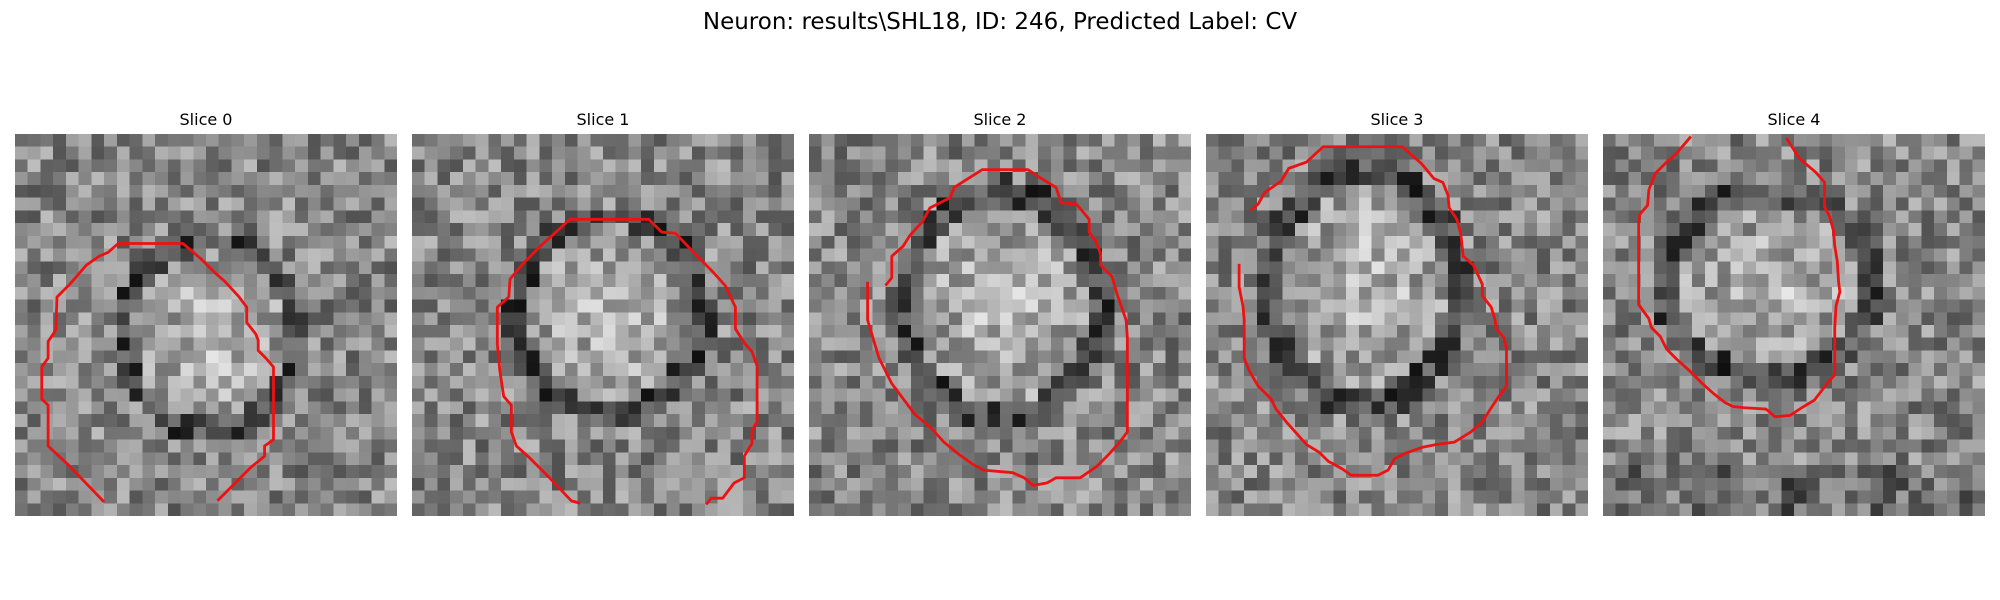 The image size is (2000, 600). I want to click on slice-title: Slice 0, so click(206, 119).